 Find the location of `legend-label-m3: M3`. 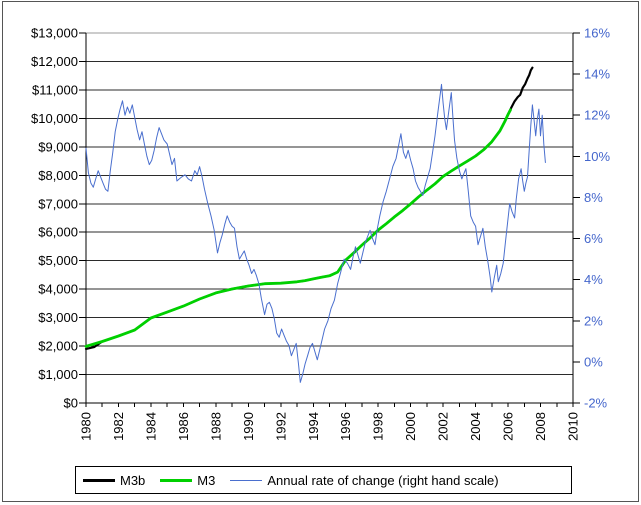

legend-label-m3: M3 is located at coordinates (206, 480).